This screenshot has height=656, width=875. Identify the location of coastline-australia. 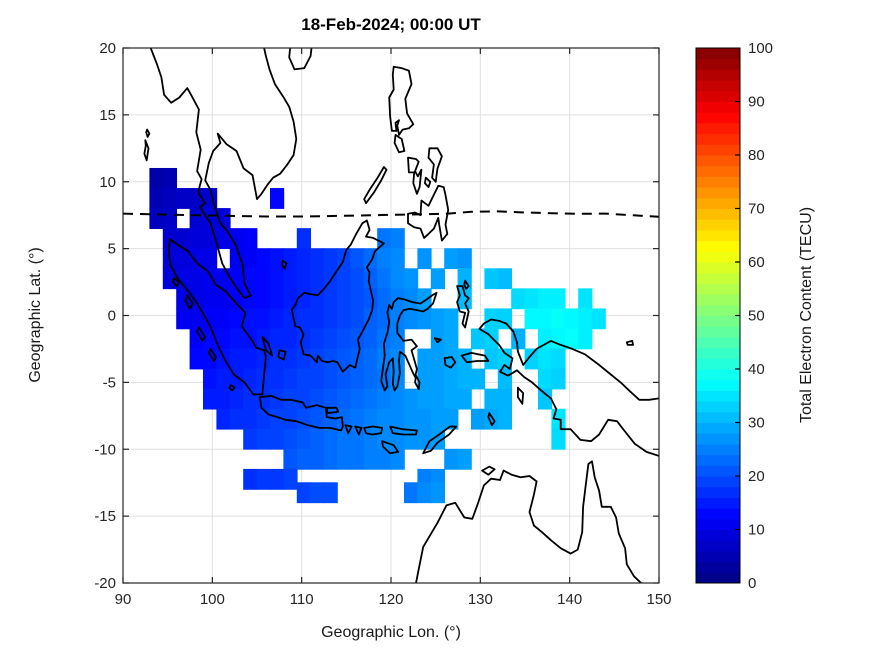
(528, 521).